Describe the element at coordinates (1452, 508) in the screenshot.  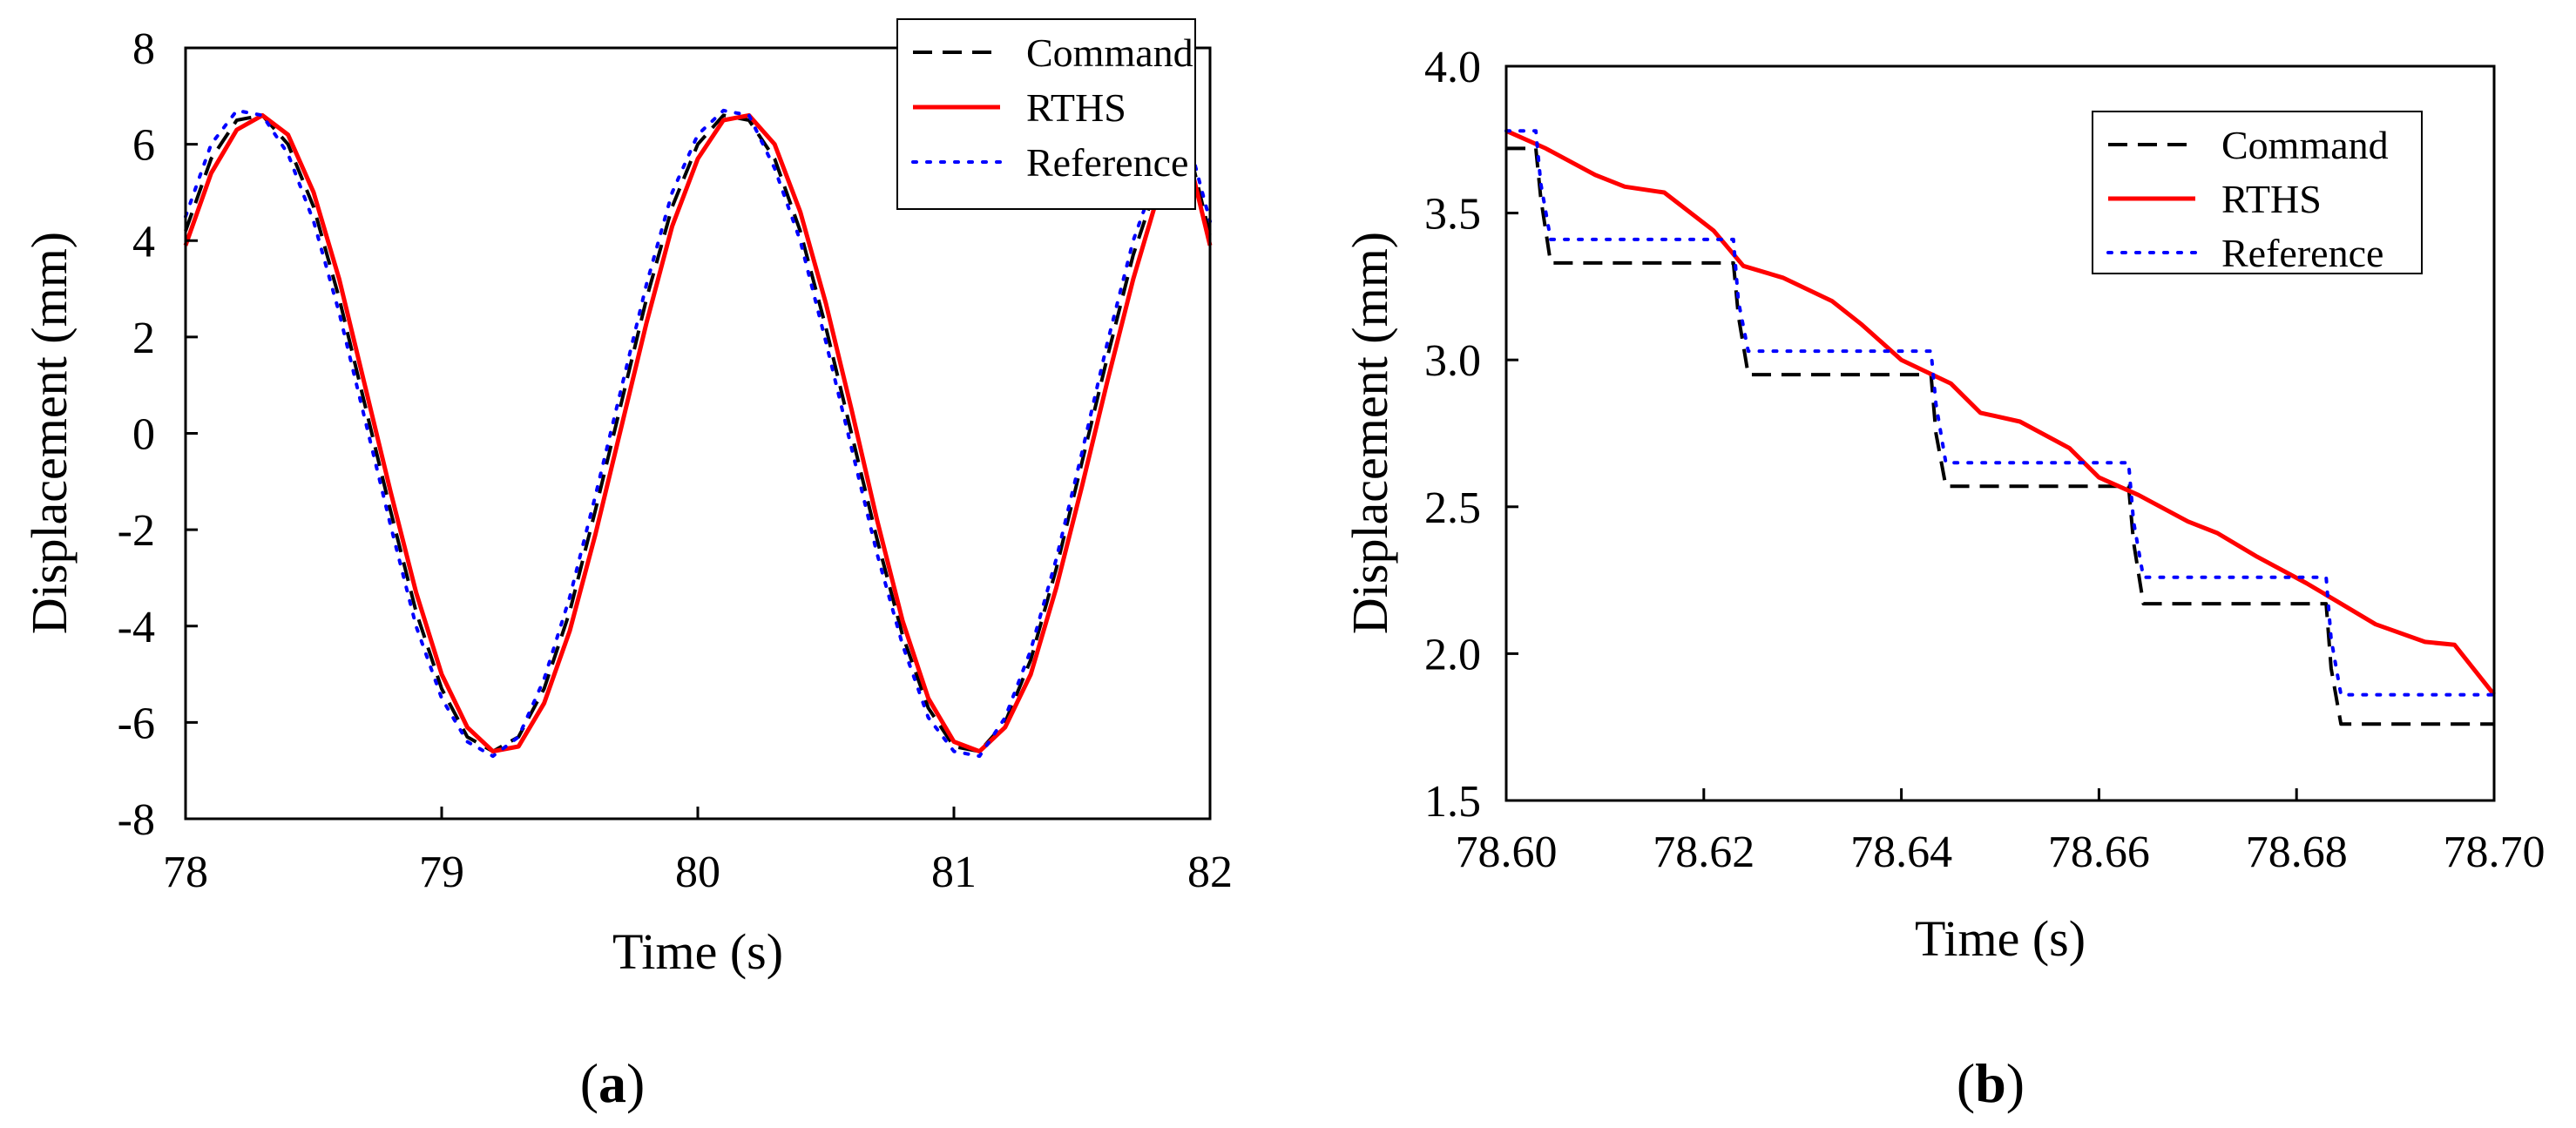
I see `y-tick-label-b: 2.5` at that location.